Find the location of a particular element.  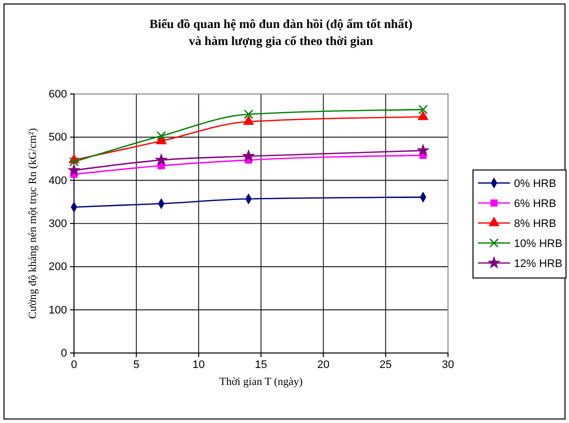

y-tick-label: 400 is located at coordinates (57, 180).